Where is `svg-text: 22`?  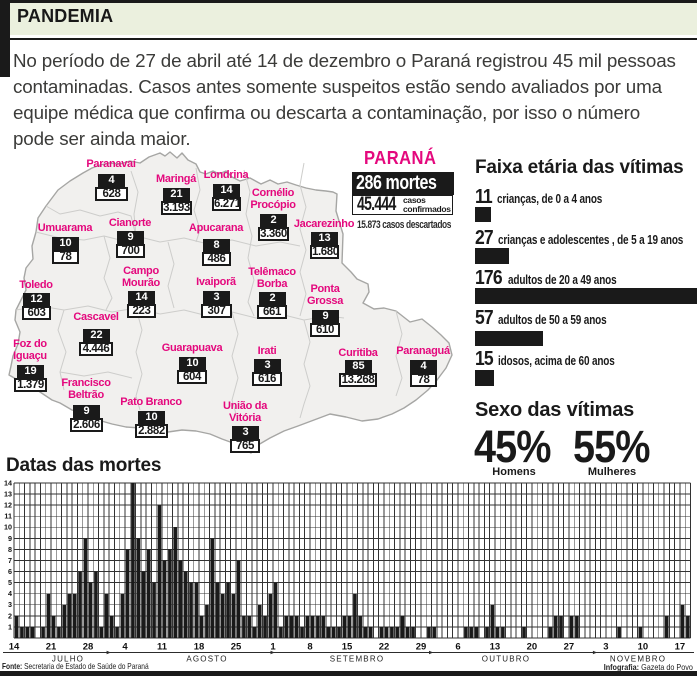 svg-text: 22 is located at coordinates (384, 647).